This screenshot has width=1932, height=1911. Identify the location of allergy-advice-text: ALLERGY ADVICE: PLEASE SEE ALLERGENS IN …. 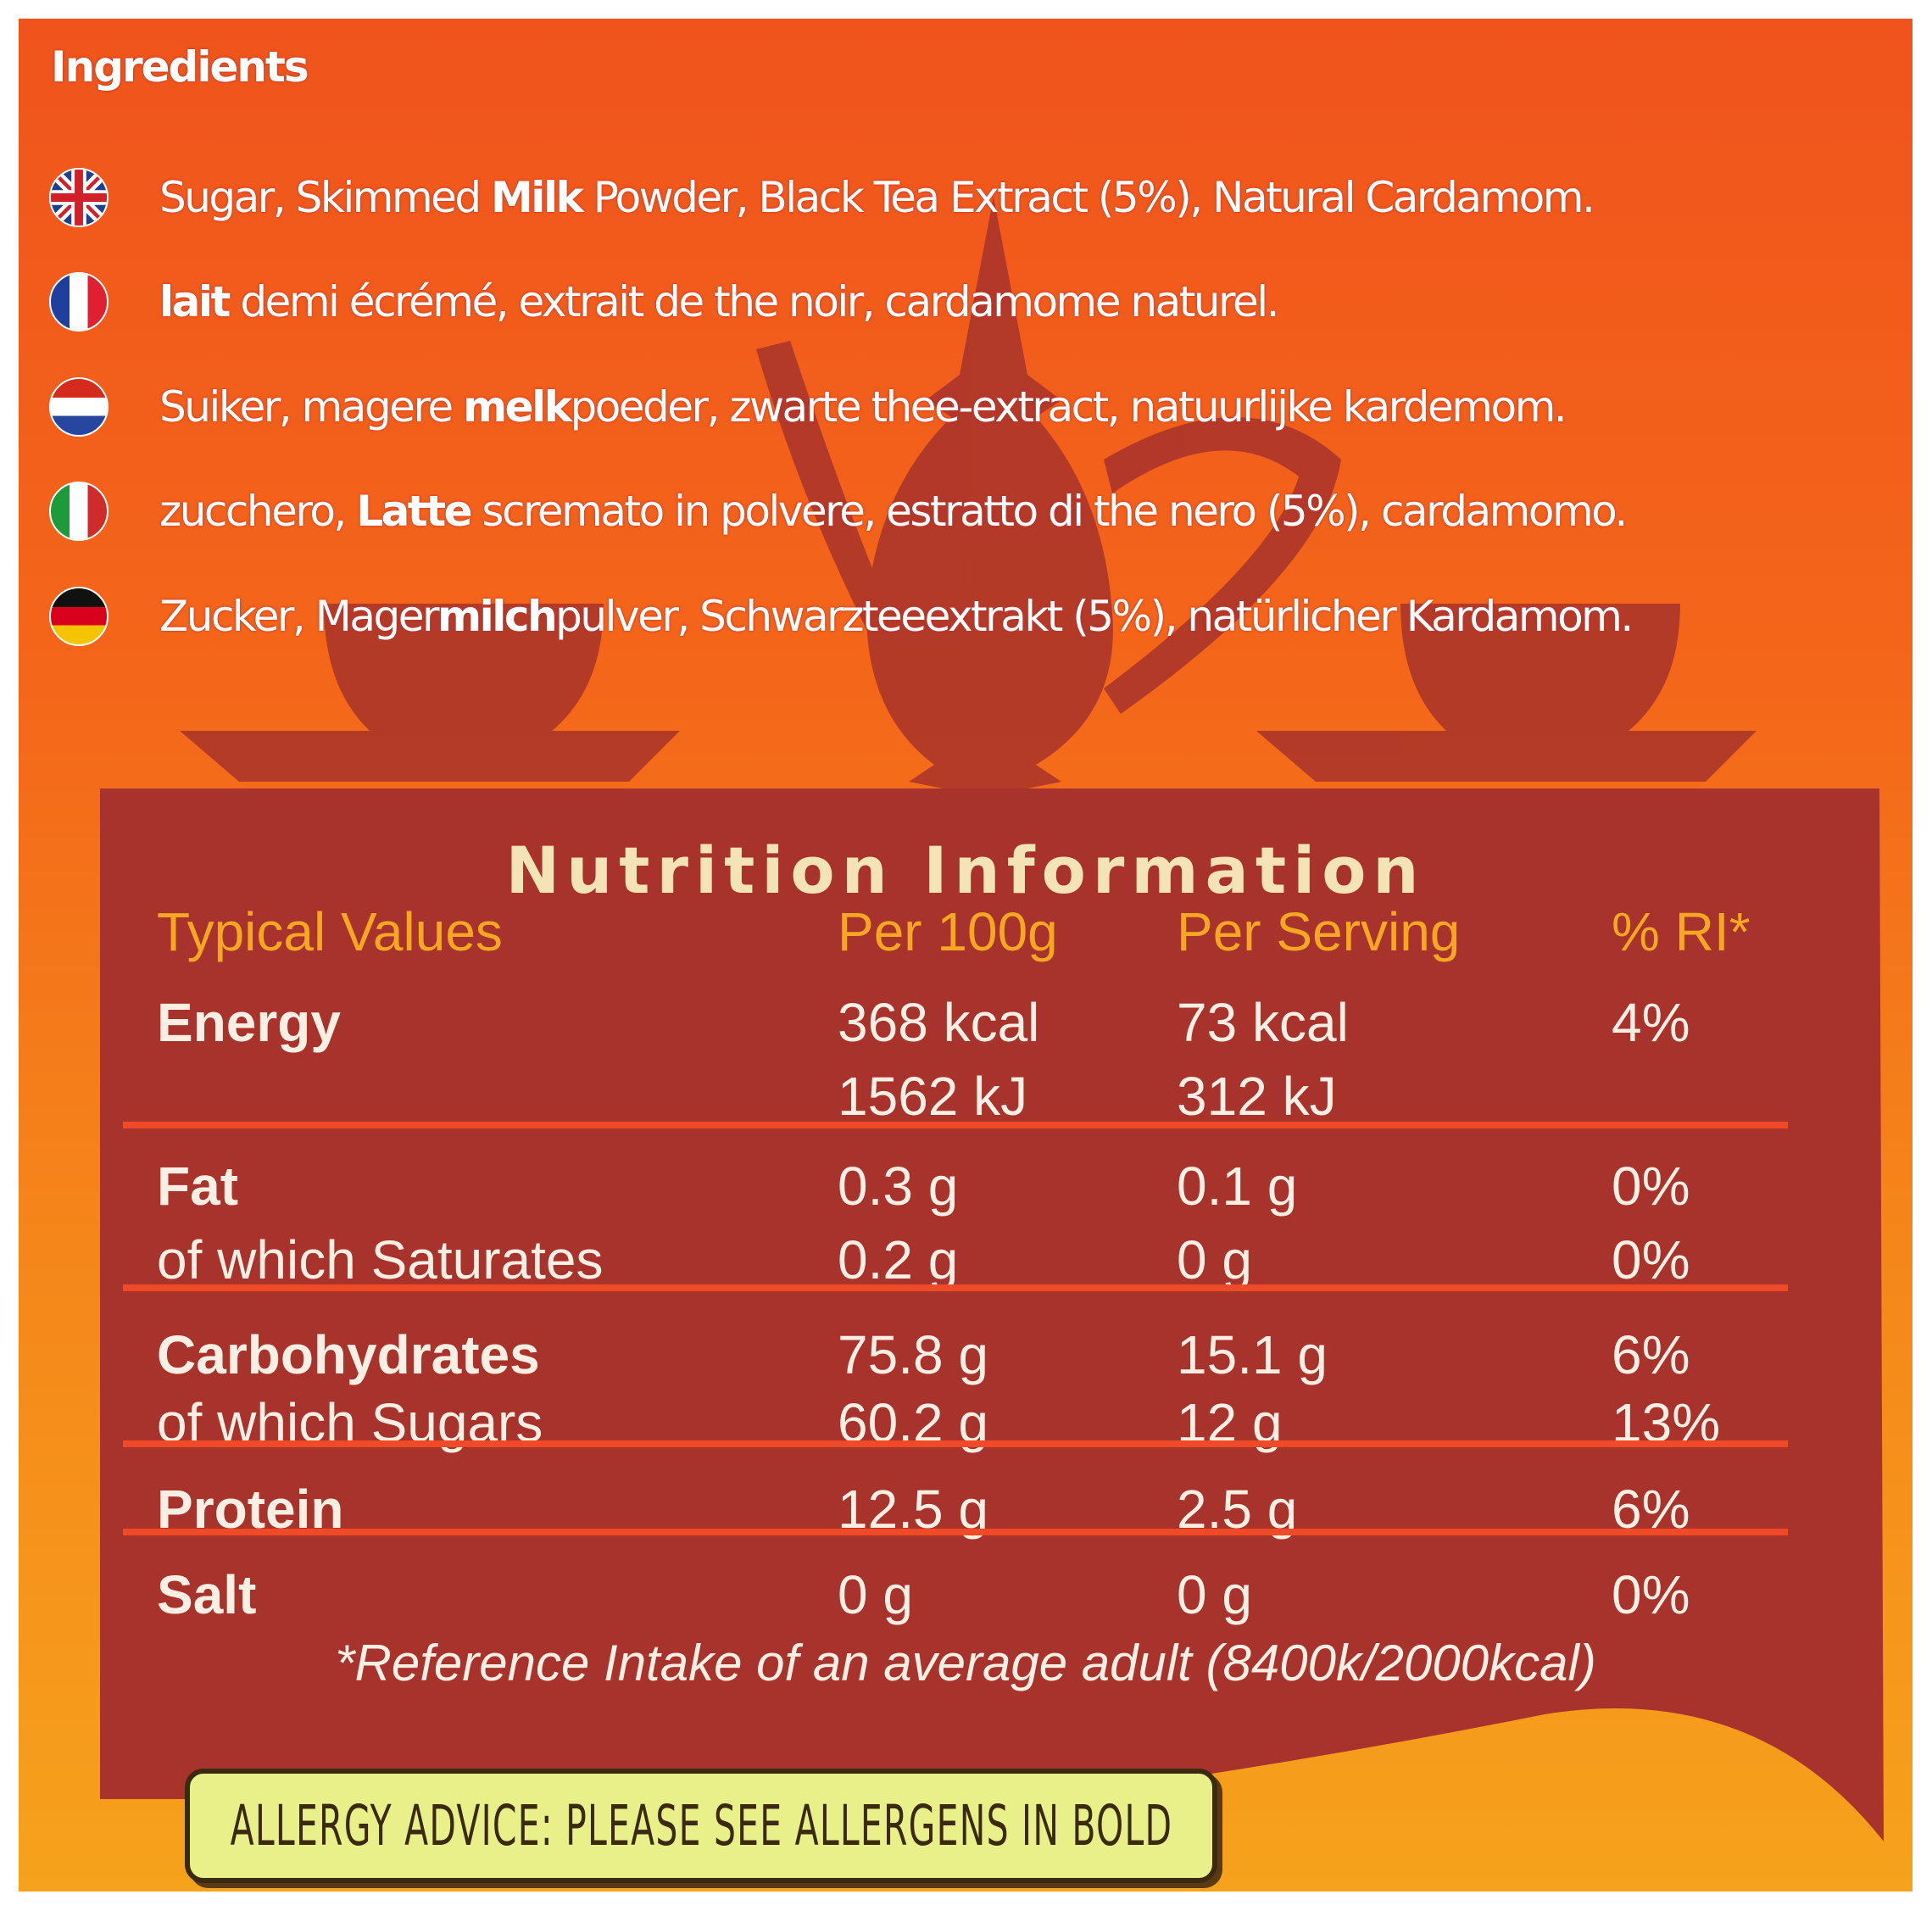
(701, 1825).